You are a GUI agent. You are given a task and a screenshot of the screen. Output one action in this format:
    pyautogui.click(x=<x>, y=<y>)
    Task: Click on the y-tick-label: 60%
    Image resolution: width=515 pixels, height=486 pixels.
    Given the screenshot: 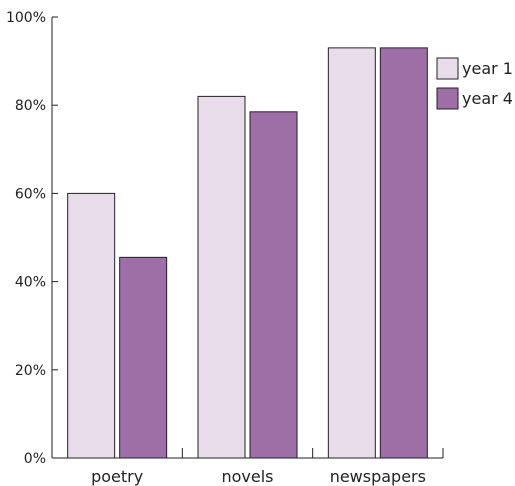 What is the action you would take?
    pyautogui.click(x=30, y=194)
    